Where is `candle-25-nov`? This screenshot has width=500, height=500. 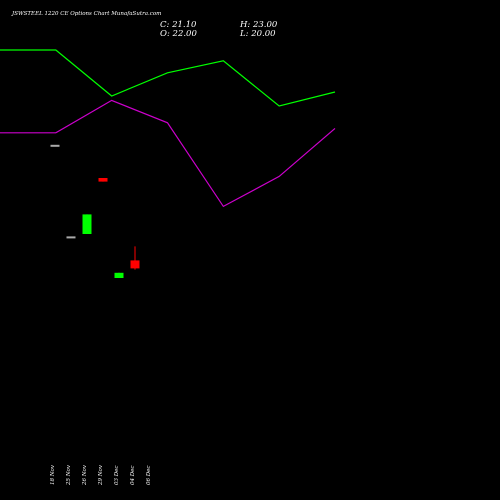 candle-25-nov is located at coordinates (71, 237).